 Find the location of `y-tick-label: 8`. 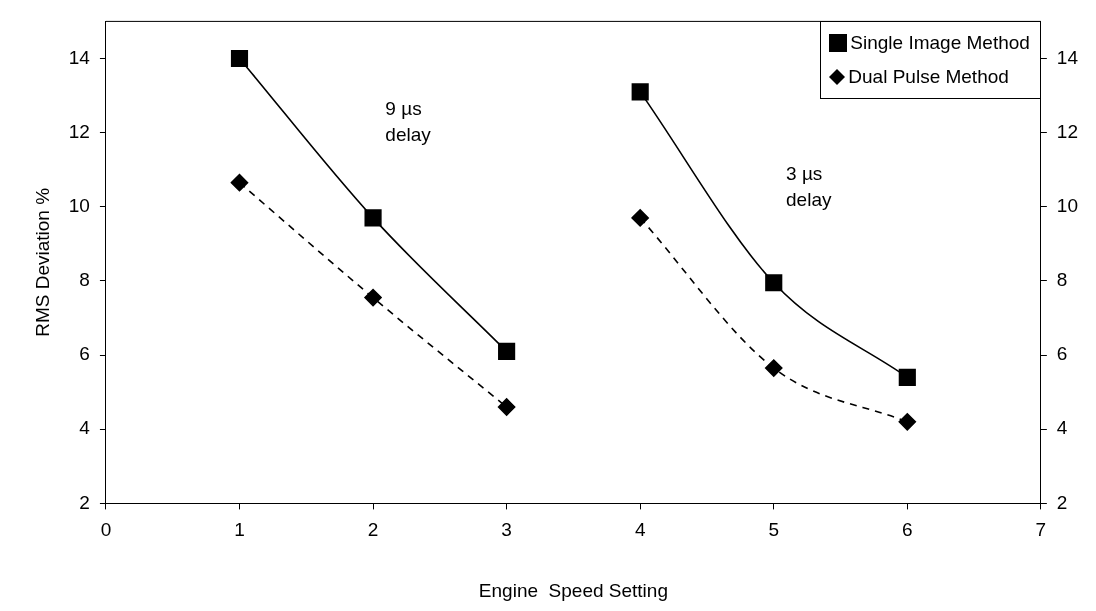

y-tick-label: 8 is located at coordinates (84, 280).